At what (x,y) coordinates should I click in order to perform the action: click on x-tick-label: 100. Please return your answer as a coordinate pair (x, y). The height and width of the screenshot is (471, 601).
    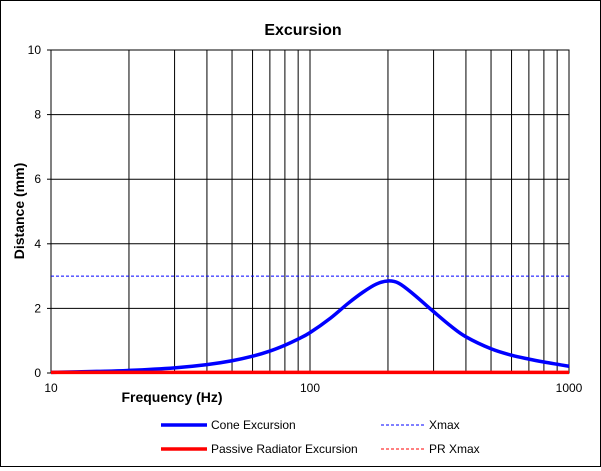
    Looking at the image, I should click on (310, 388).